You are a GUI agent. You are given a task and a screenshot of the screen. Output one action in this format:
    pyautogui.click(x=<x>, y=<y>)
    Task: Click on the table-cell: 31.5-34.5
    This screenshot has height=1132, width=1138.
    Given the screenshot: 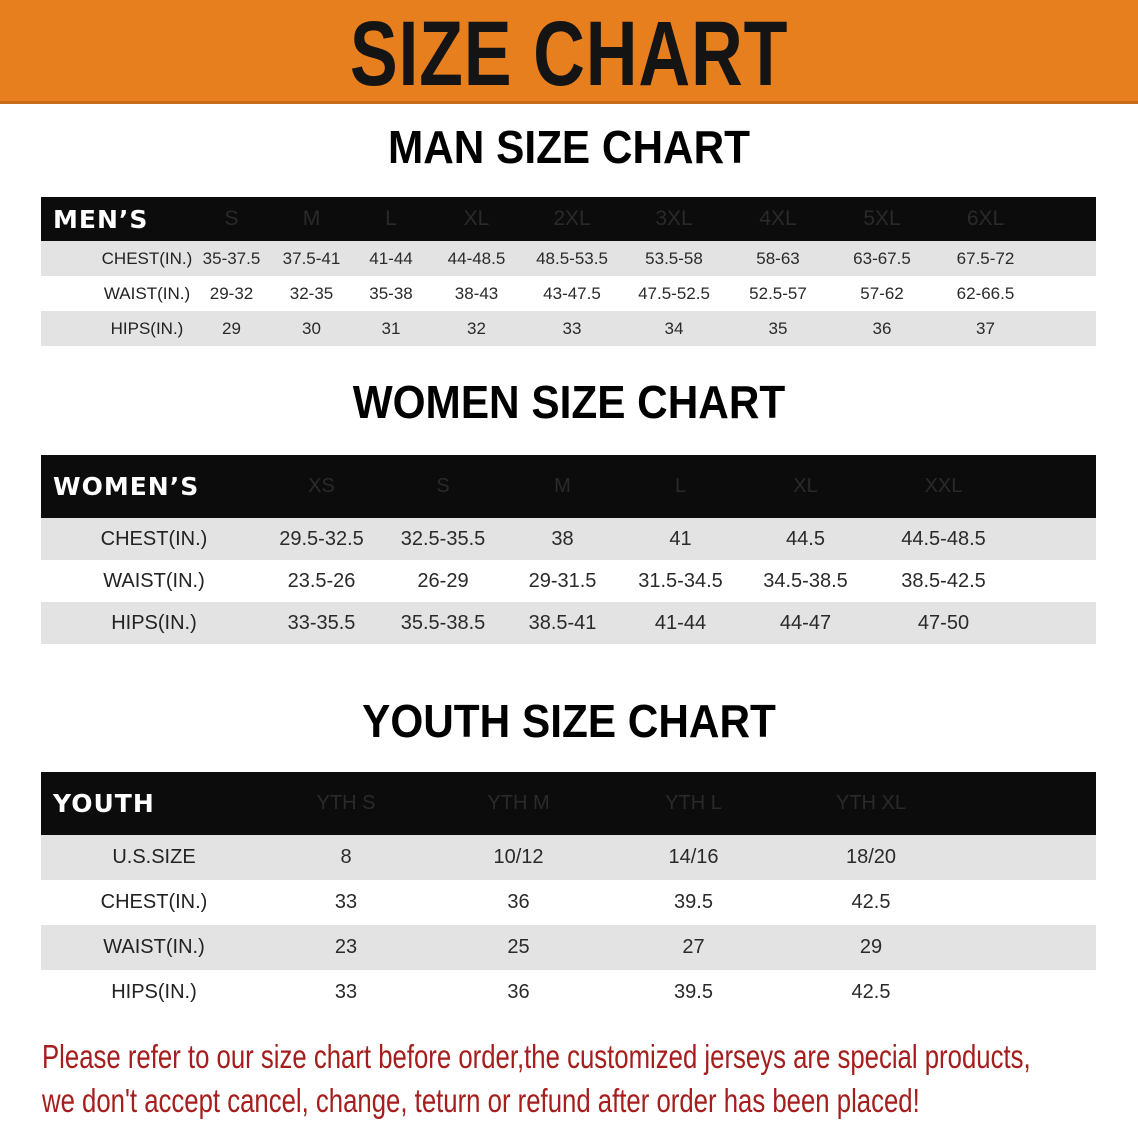 What is the action you would take?
    pyautogui.click(x=680, y=580)
    